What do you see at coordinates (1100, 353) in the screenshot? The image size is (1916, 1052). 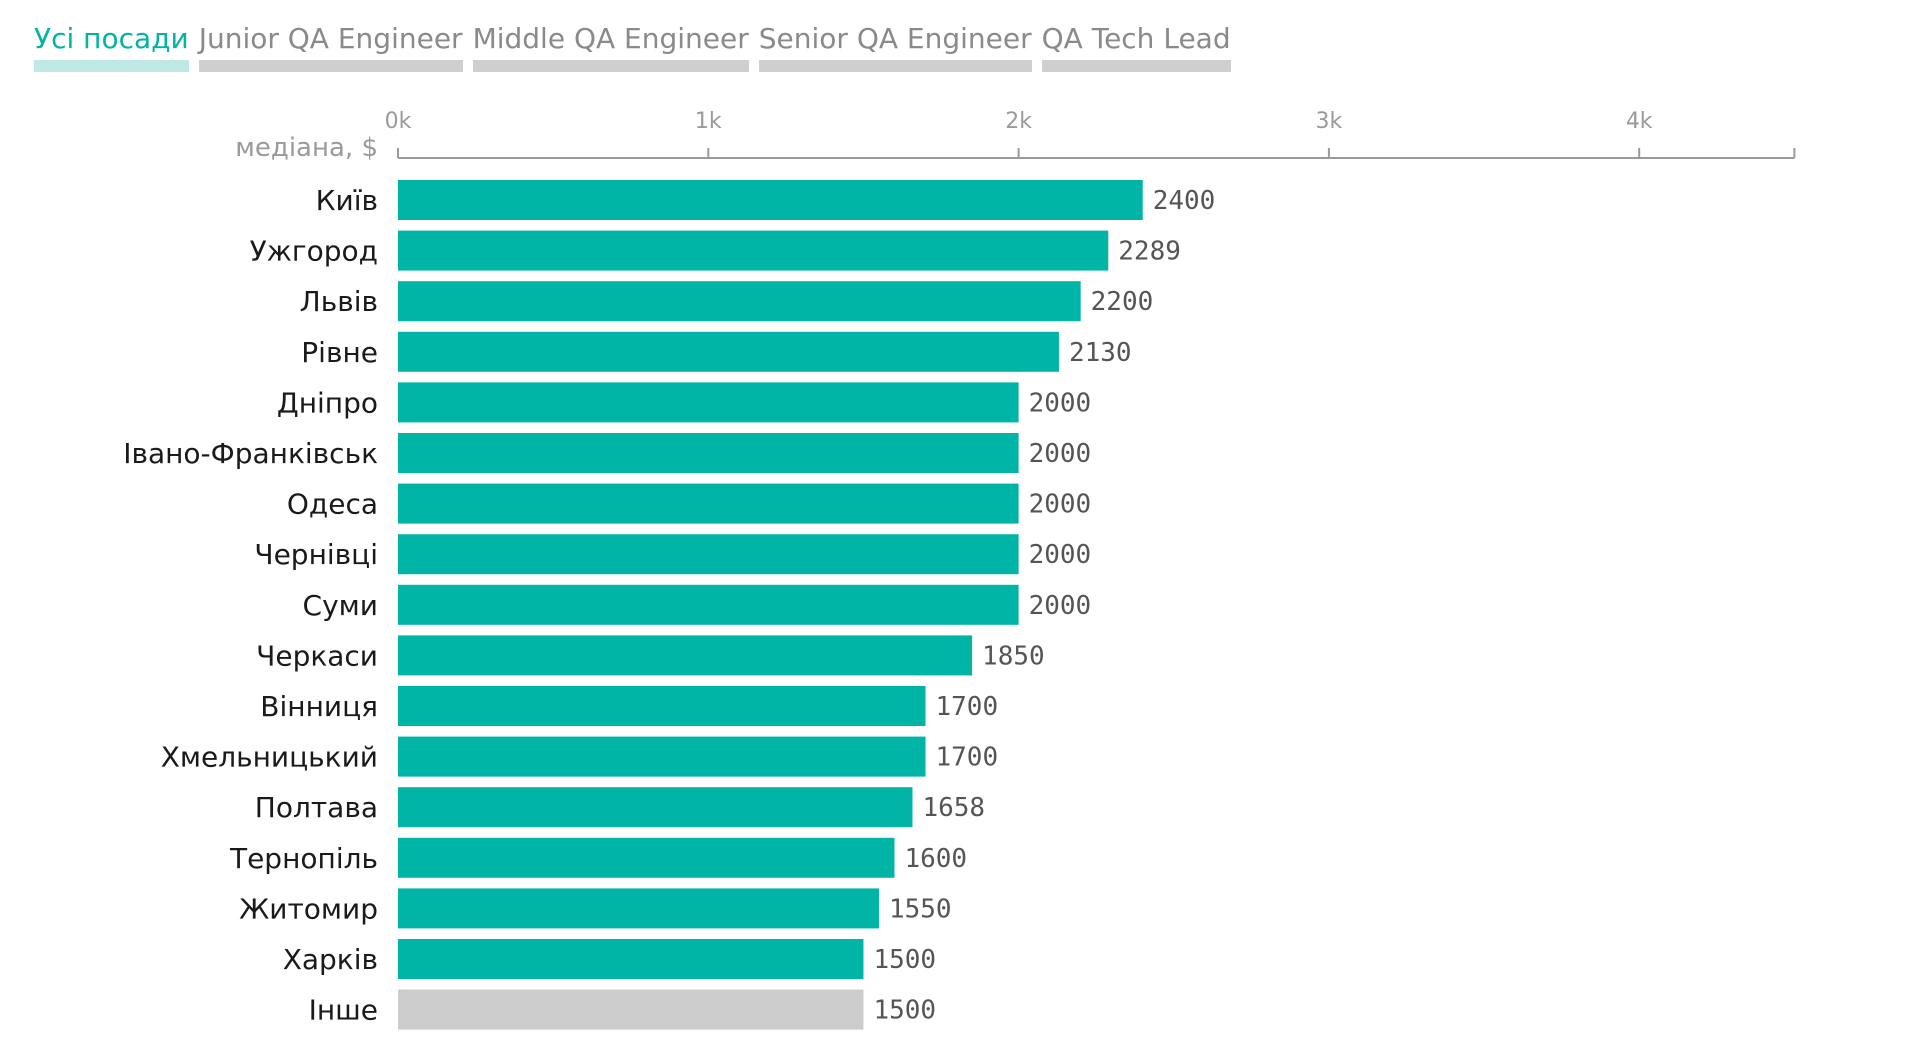 I see `value-label: 2130` at bounding box center [1100, 353].